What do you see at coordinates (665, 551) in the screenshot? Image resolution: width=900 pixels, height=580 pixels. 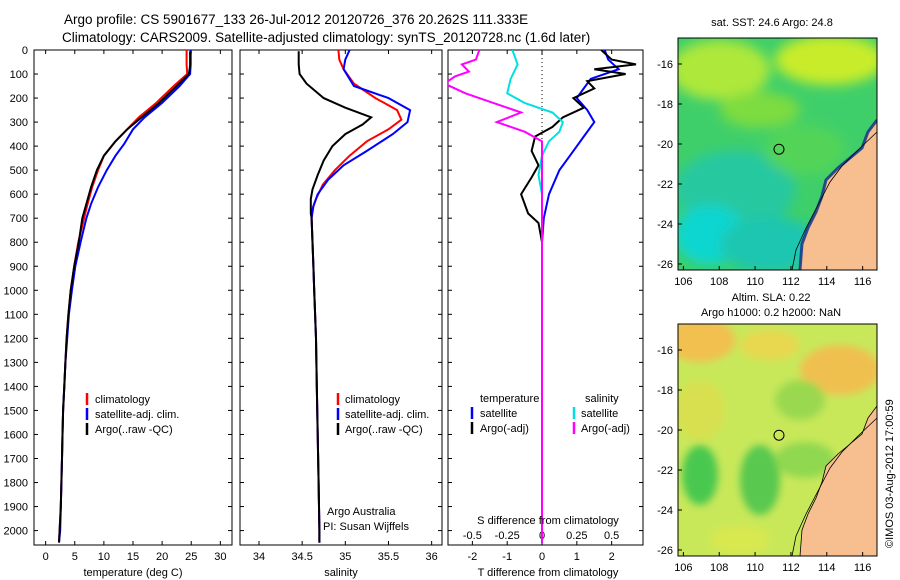 I see `sla-map-ytick-label: -26` at bounding box center [665, 551].